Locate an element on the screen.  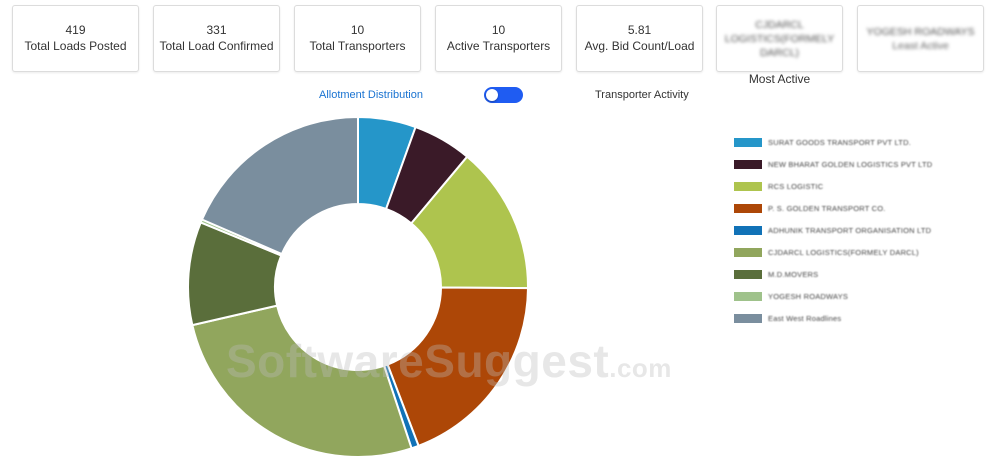
least-active-caption: Least Active is located at coordinates (920, 45).